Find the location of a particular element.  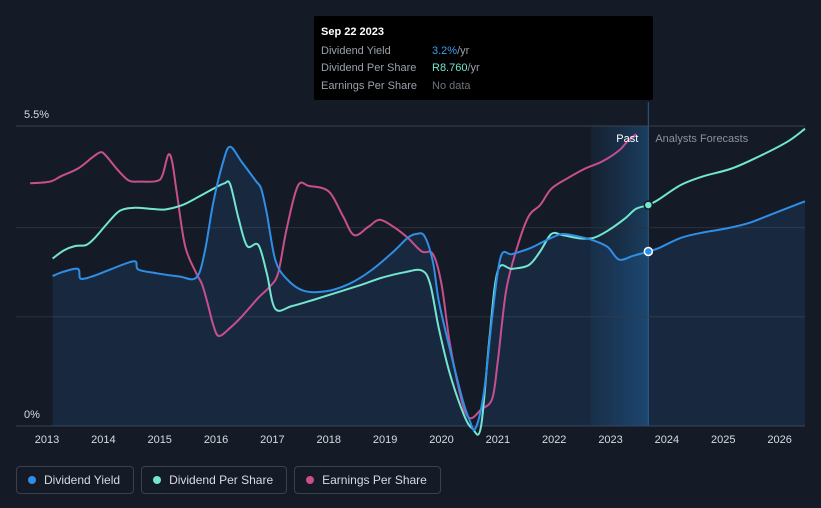

legend-item-earnings-per-share: Earnings Per Share is located at coordinates (367, 480).